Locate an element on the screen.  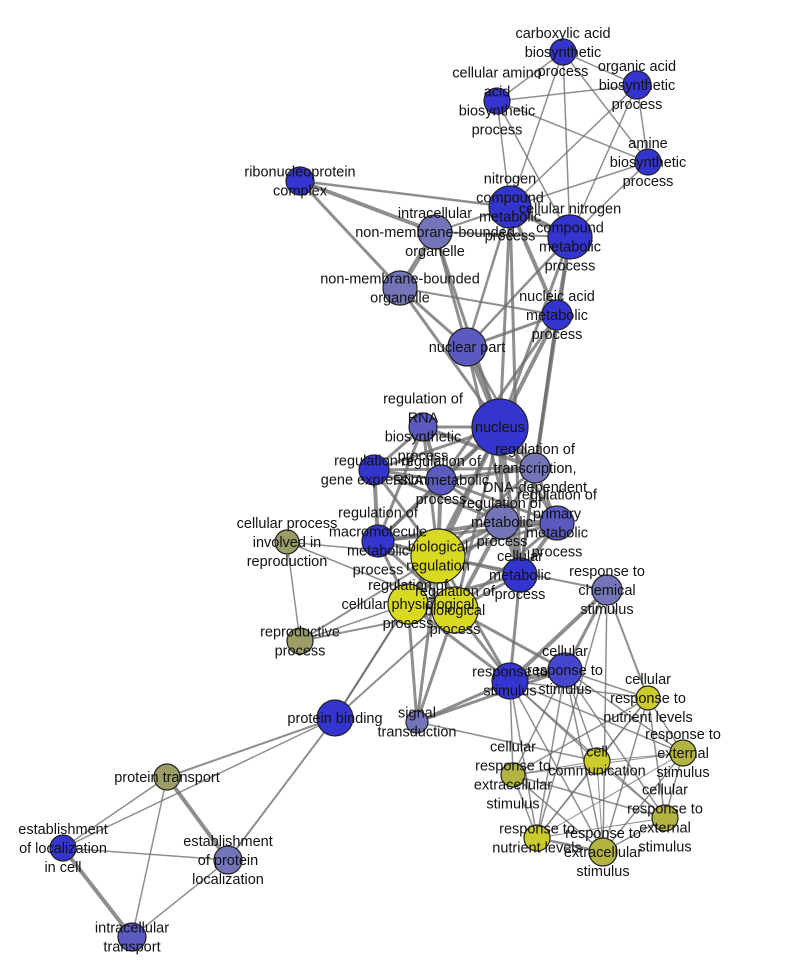
edge-nitro-cellmetab is located at coordinates (515, 391).